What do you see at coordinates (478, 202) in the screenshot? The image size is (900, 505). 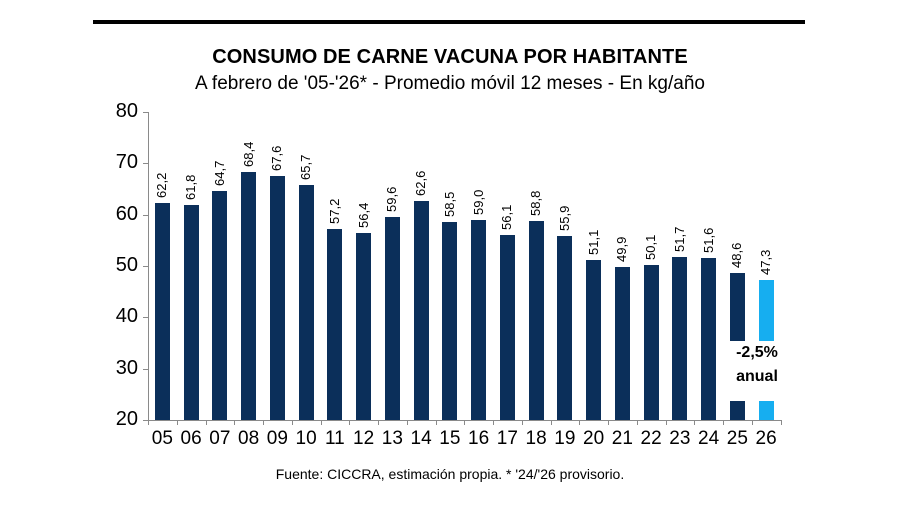 I see `bar-value-label: 59,0` at bounding box center [478, 202].